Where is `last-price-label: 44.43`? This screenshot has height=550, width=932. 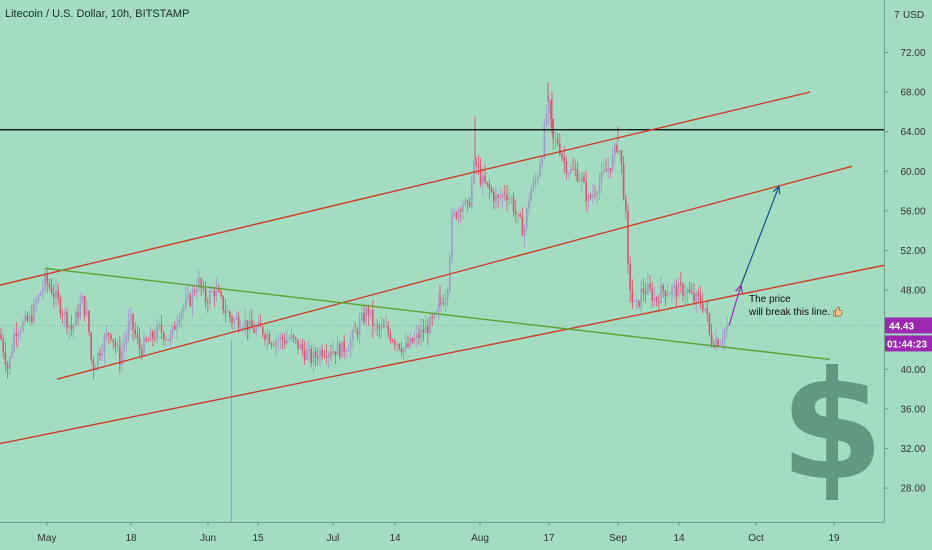 last-price-label: 44.43 is located at coordinates (901, 326).